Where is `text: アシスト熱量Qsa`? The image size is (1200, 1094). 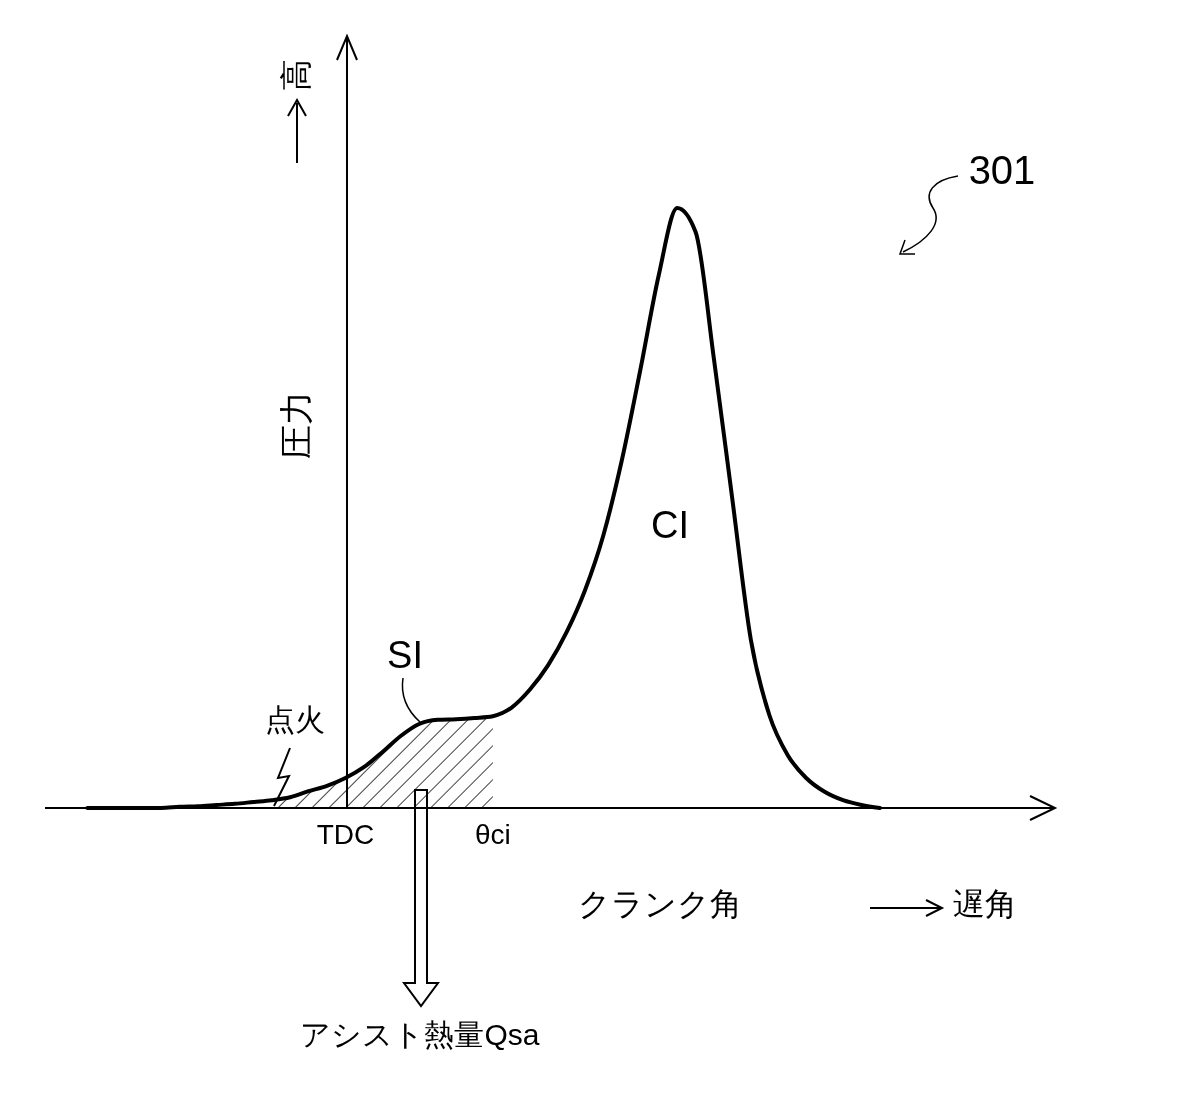 text: アシスト熱量Qsa is located at coordinates (420, 1034).